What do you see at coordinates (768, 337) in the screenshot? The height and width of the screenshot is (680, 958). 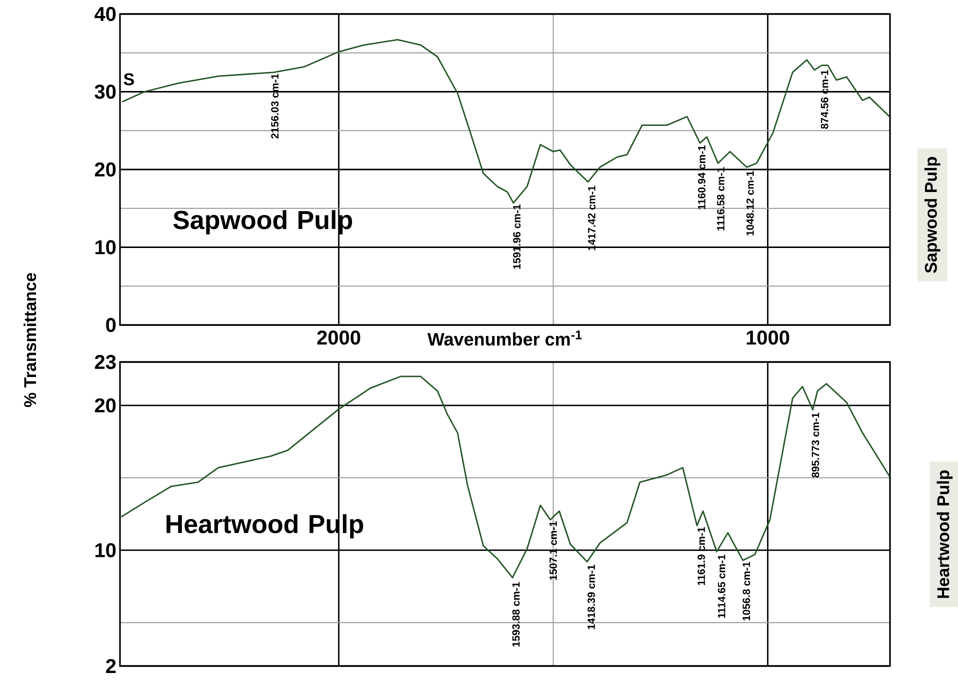 I see `x-tick-label: 1000` at bounding box center [768, 337].